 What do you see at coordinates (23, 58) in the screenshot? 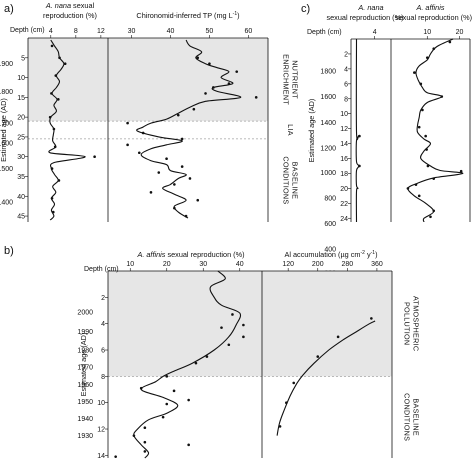
I see `depth-tick-label: 5` at bounding box center [23, 58].